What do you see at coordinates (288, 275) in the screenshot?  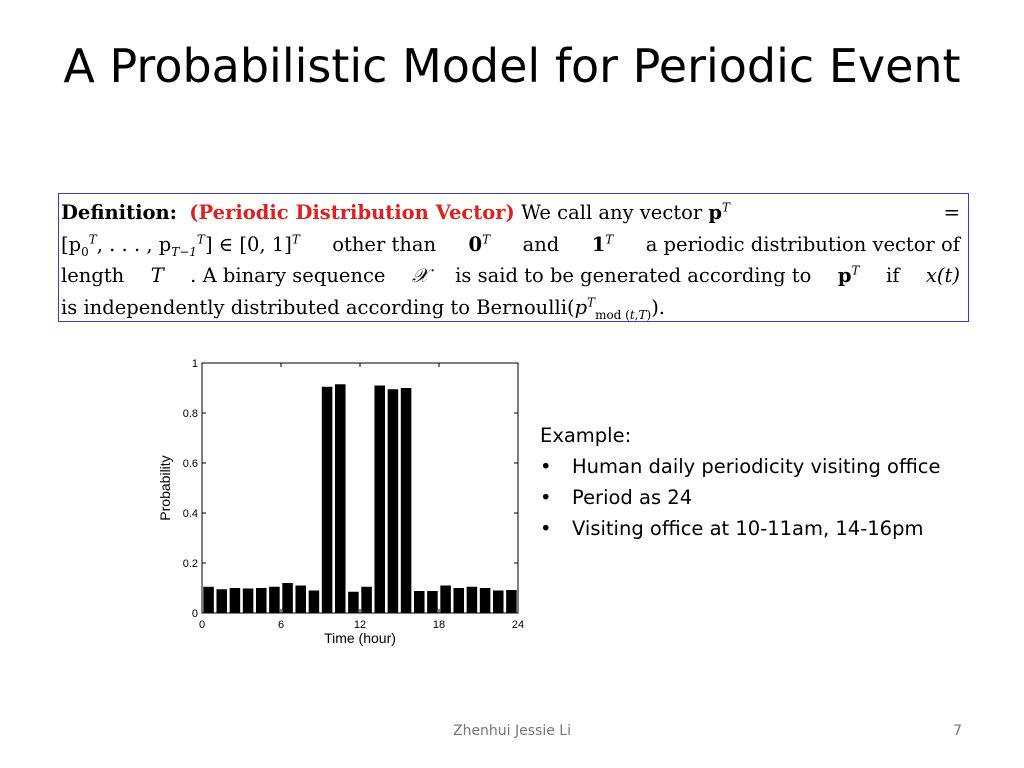 I see `definition-text-6: . A binary sequence` at bounding box center [288, 275].